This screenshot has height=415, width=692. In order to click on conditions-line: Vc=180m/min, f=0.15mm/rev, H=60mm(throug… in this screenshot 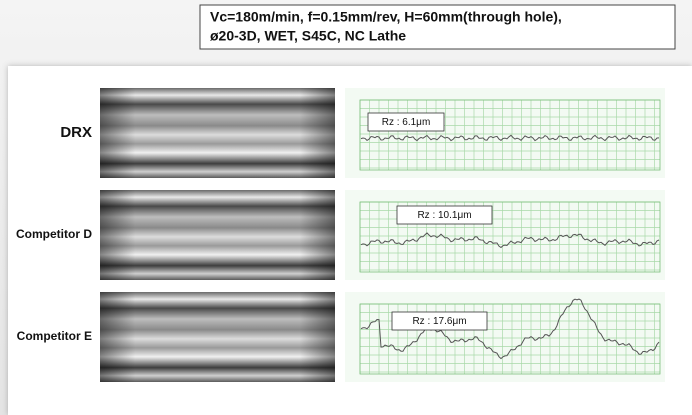, I will do `click(386, 17)`.